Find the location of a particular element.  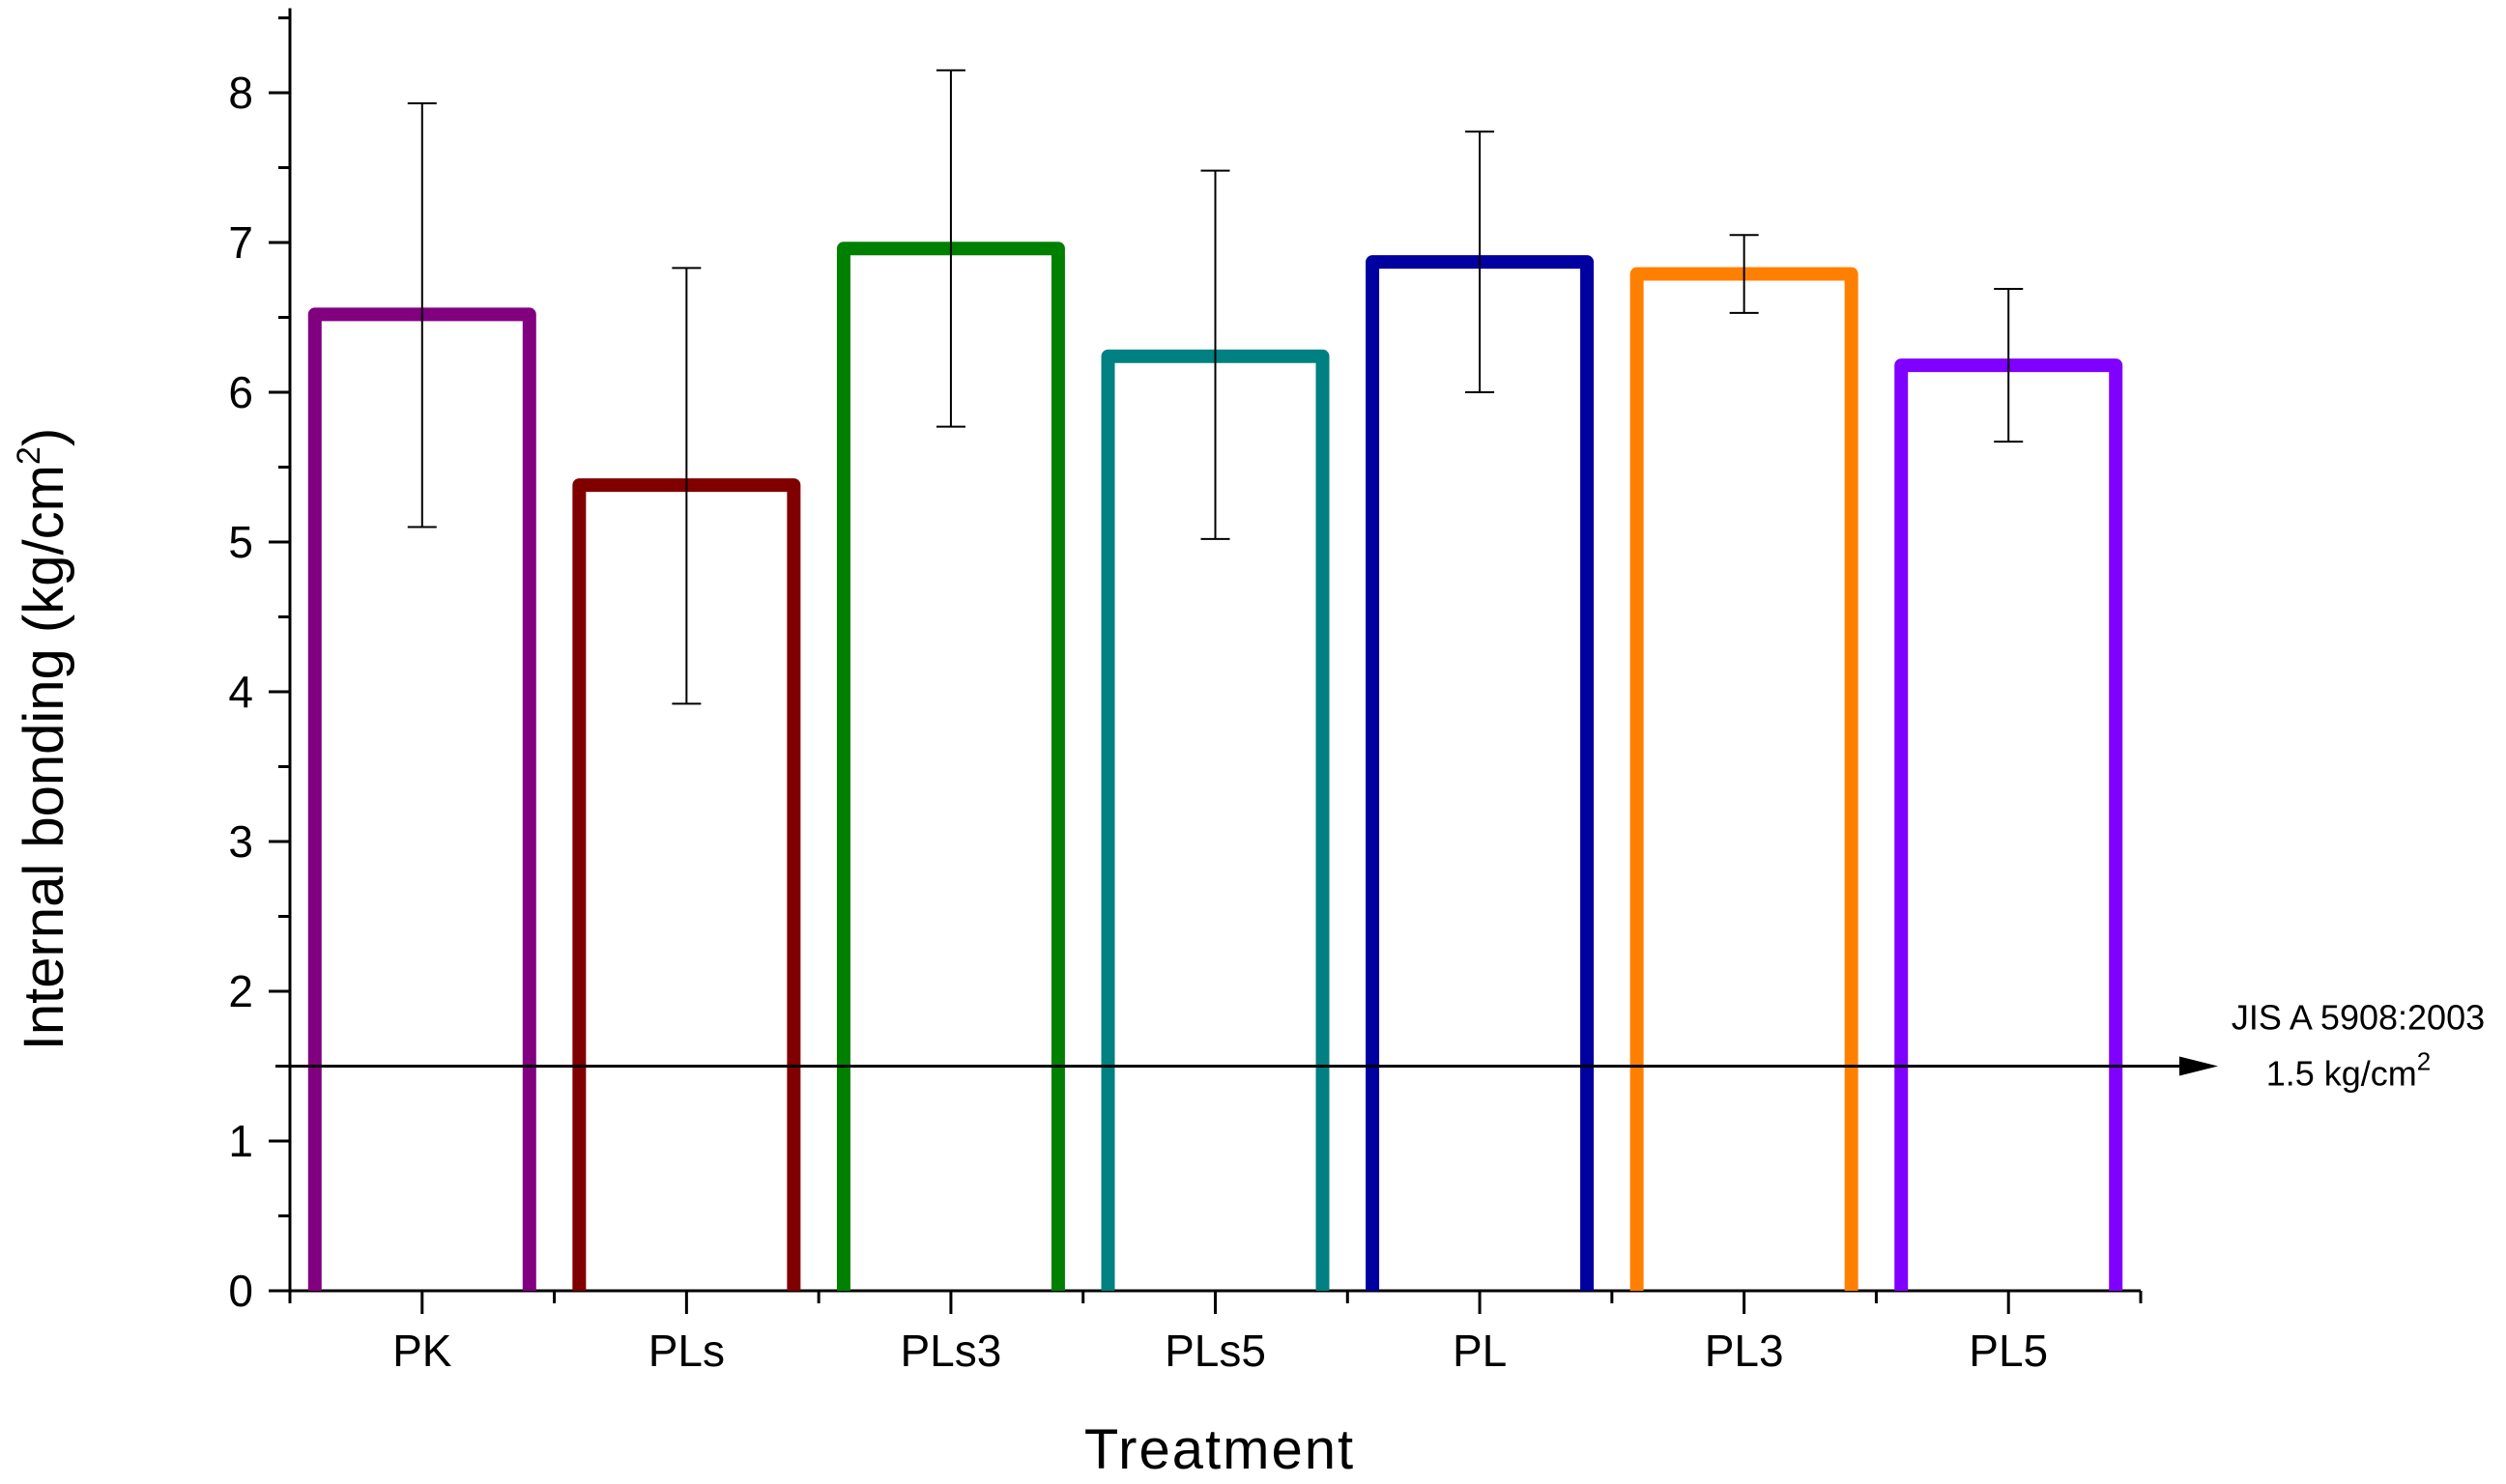

reference-label-sup: 2 is located at coordinates (2424, 1062).